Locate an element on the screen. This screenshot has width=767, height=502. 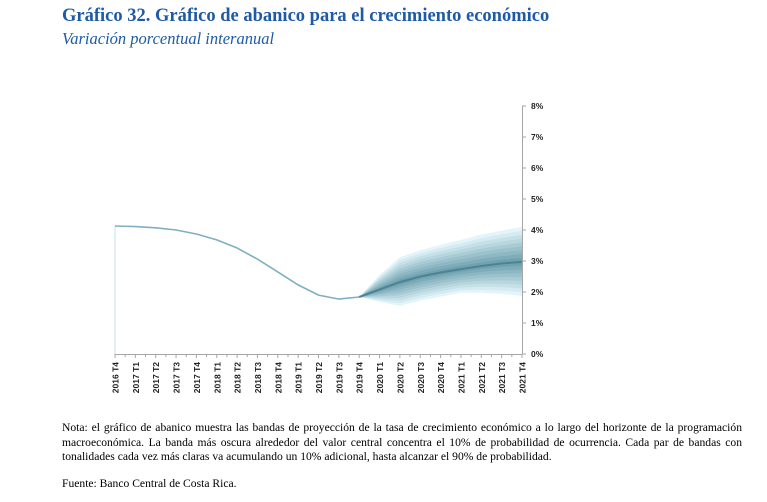
y-tick-label: 6% is located at coordinates (537, 168).